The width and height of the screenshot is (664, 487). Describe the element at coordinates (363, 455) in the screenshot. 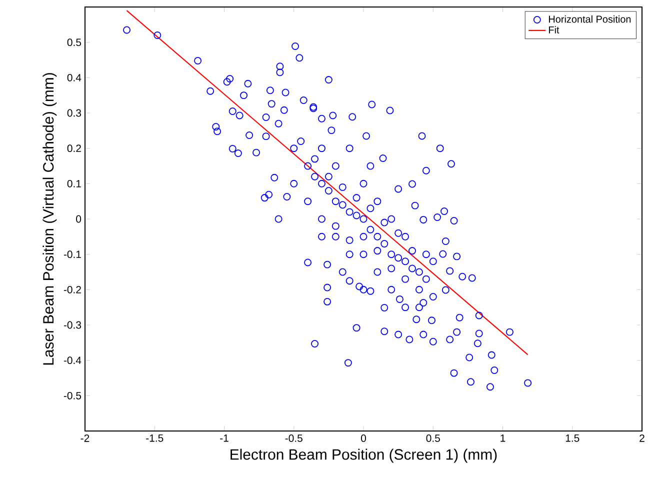

I see `x-axis-title: Electron Beam Position (Screen 1) (mm)` at that location.